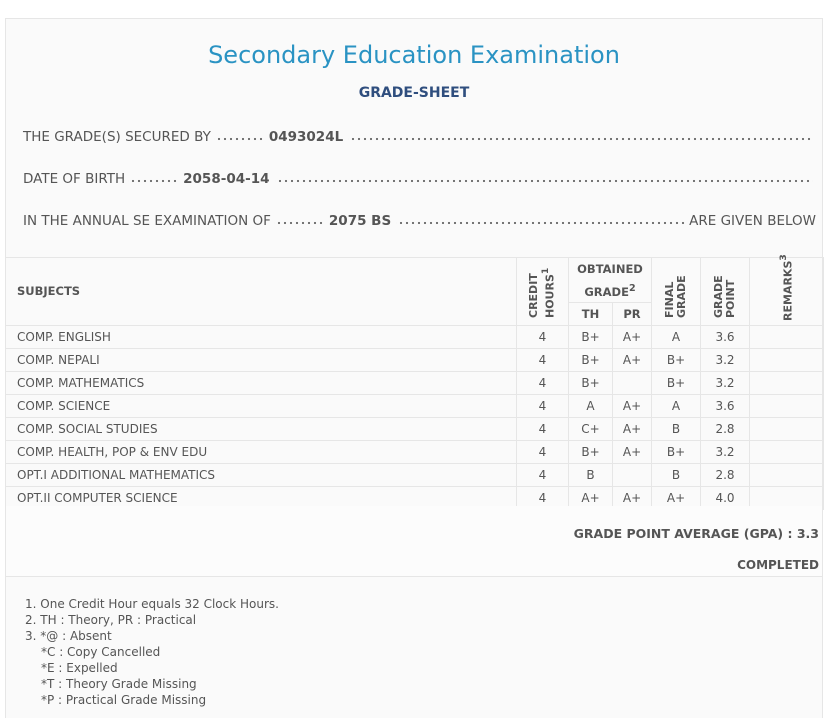  What do you see at coordinates (676, 296) in the screenshot?
I see `header-text: FINAL GRADE` at bounding box center [676, 296].